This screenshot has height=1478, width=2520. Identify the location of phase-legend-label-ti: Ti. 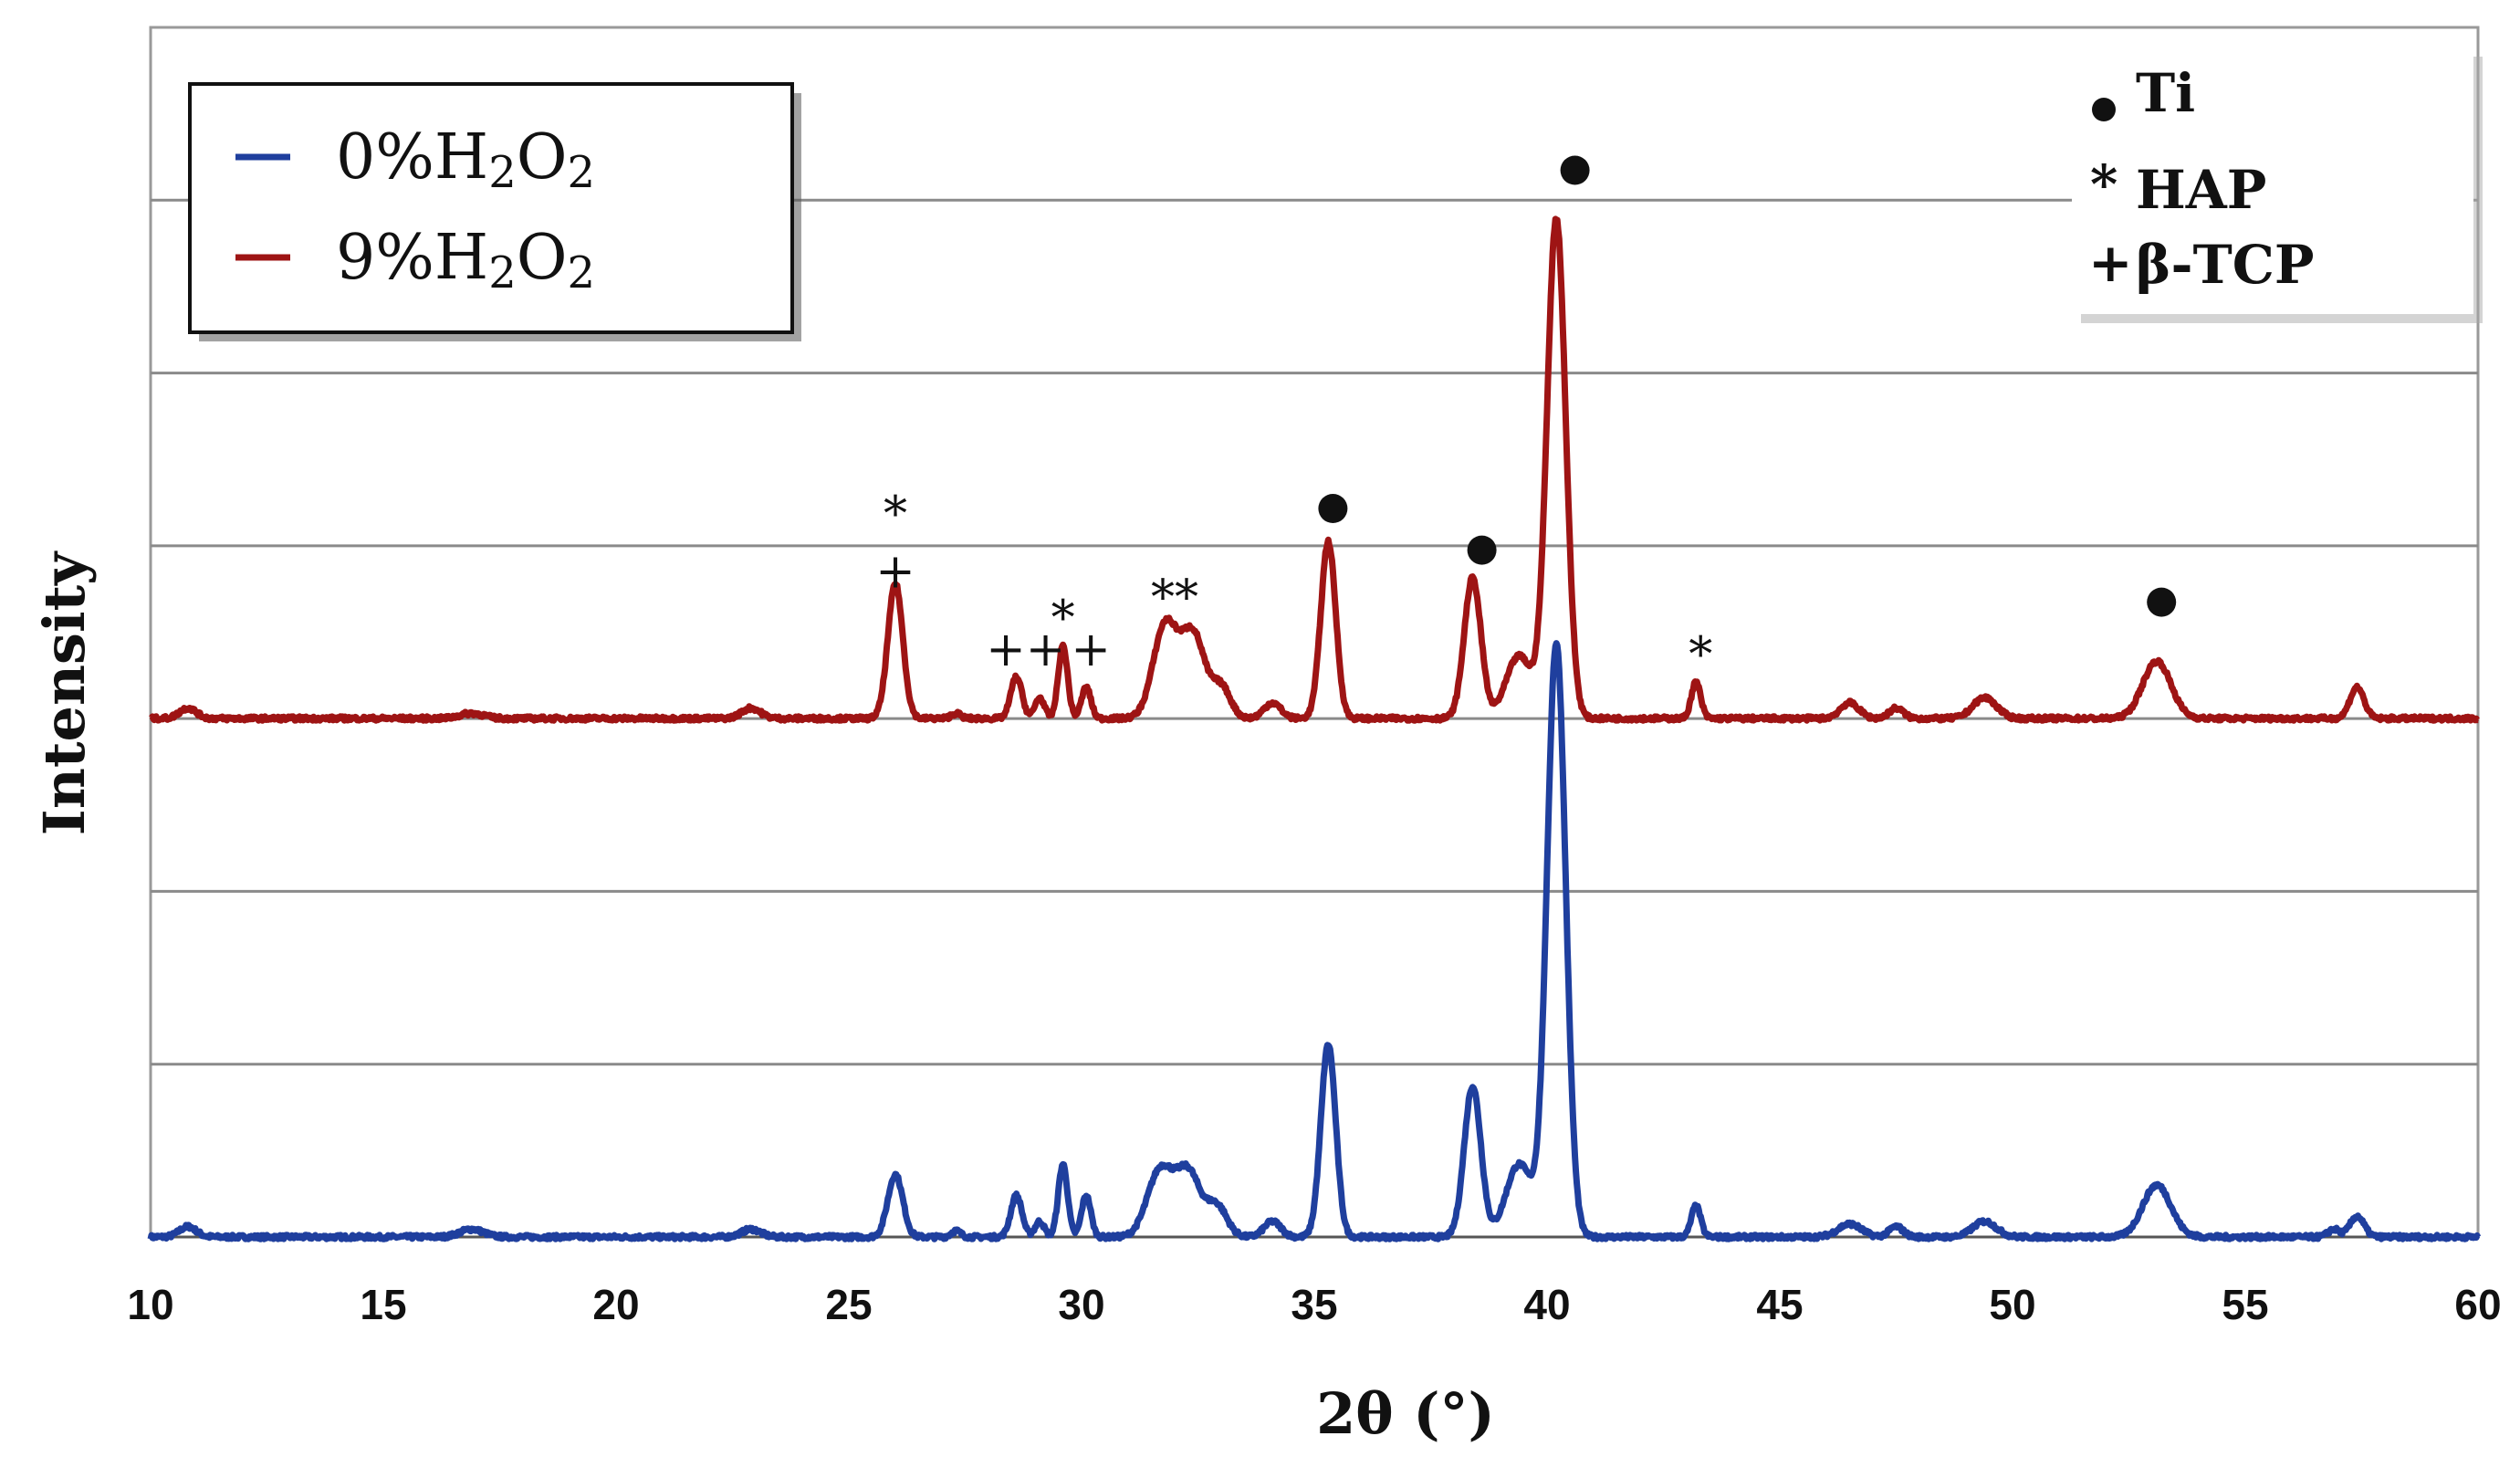
(2166, 93).